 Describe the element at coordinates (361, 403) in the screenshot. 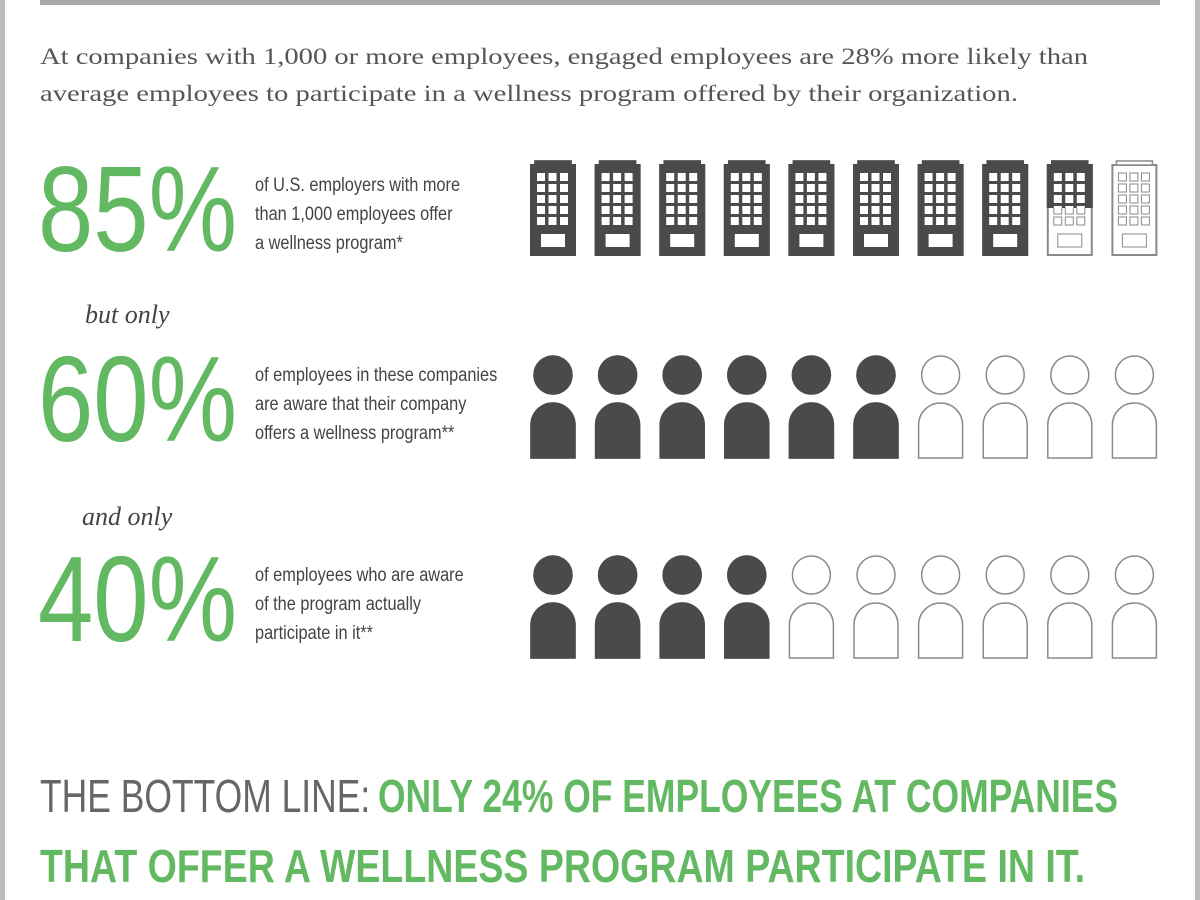

I see `stat-description: are aware that their company` at that location.